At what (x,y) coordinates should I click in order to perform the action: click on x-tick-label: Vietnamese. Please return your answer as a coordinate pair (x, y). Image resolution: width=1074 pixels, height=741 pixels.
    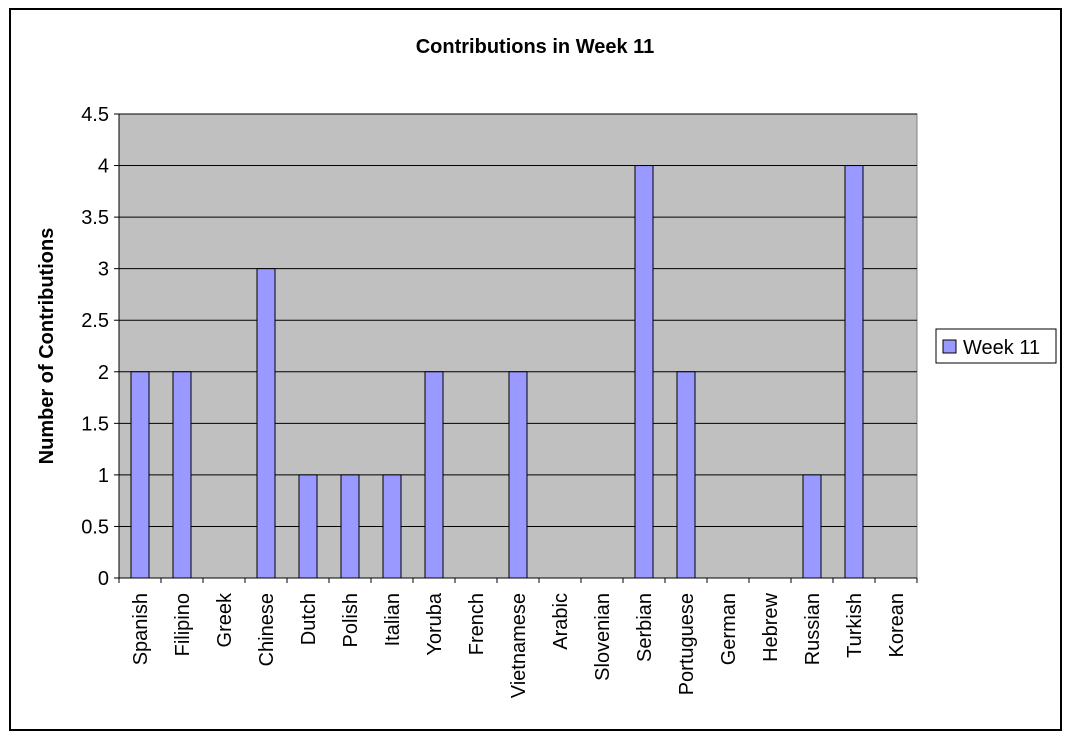
    Looking at the image, I should click on (519, 645).